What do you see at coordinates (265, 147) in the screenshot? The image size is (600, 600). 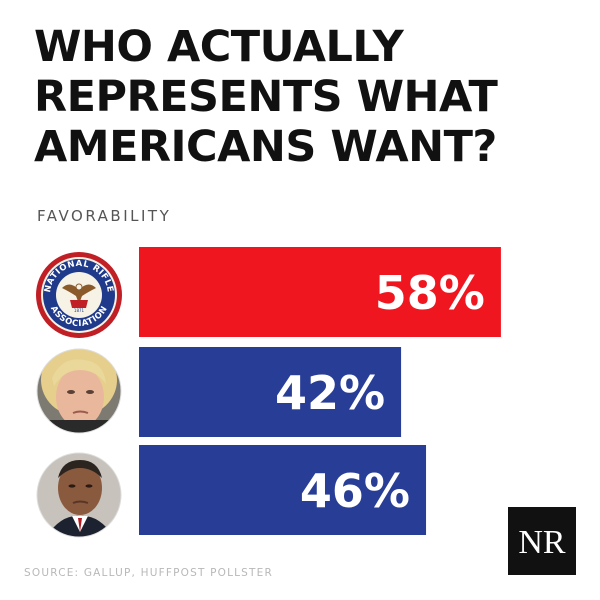 I see `title-line-3: AMERICANS WANT?` at bounding box center [265, 147].